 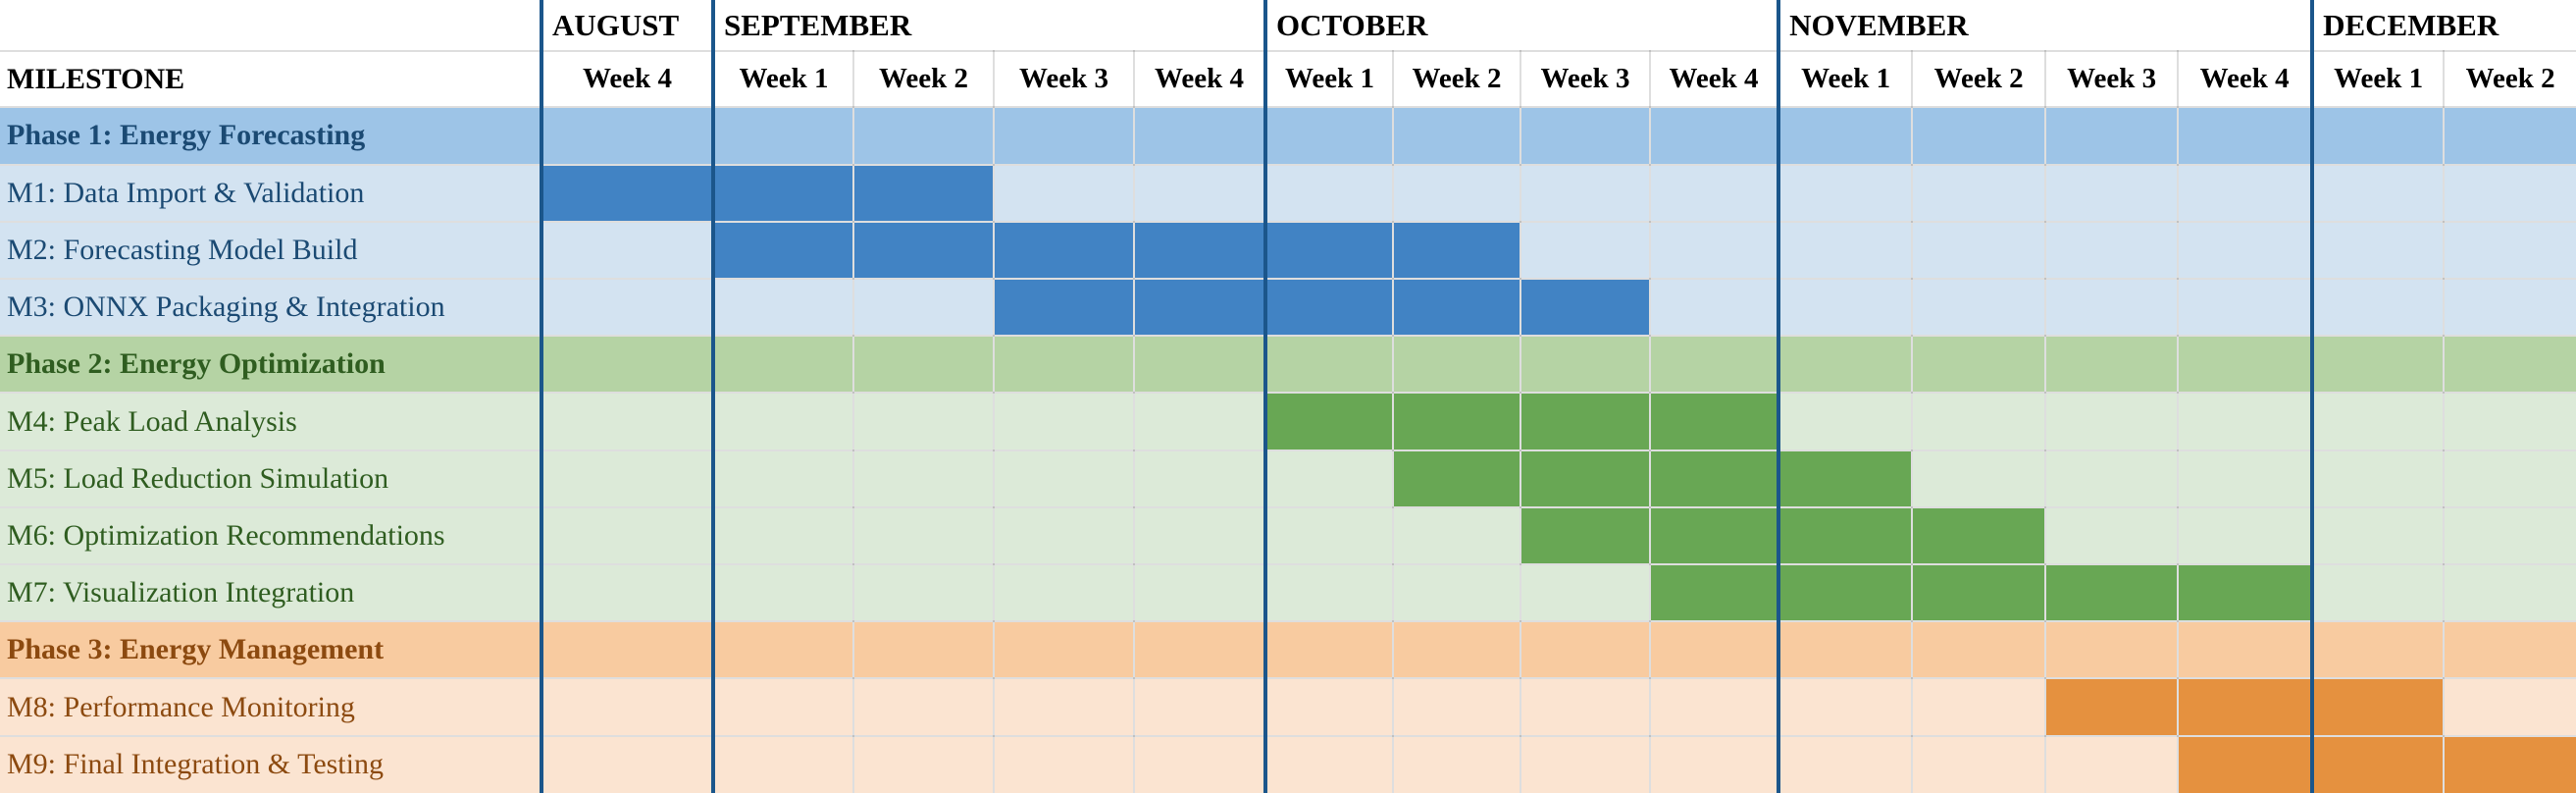 What do you see at coordinates (271, 536) in the screenshot?
I see `milestone-row-label: M6: Optimization Recommendations` at bounding box center [271, 536].